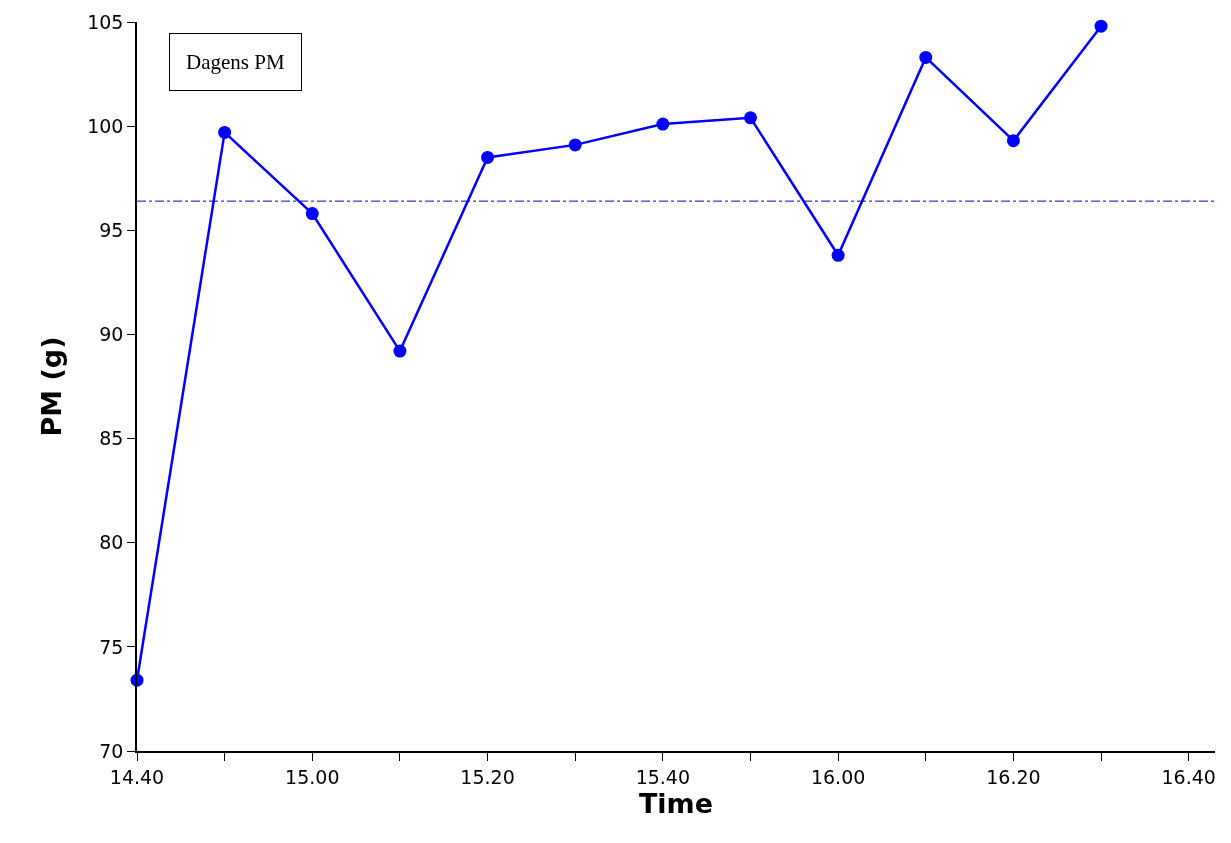  I want to click on y-tick-label: 80, so click(111, 542).